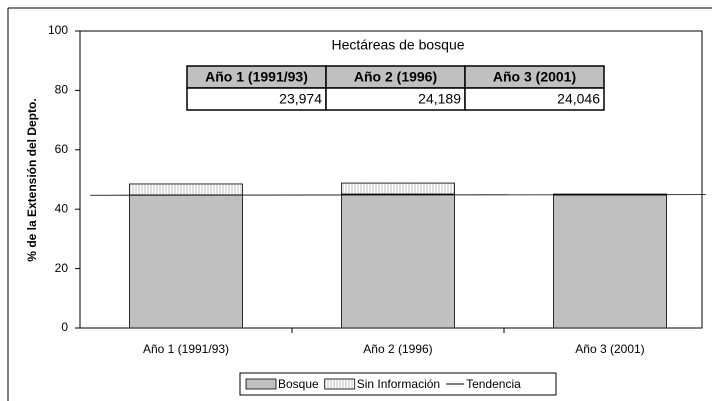  Describe the element at coordinates (493, 384) in the screenshot. I see `legend-label: Tendencia` at that location.